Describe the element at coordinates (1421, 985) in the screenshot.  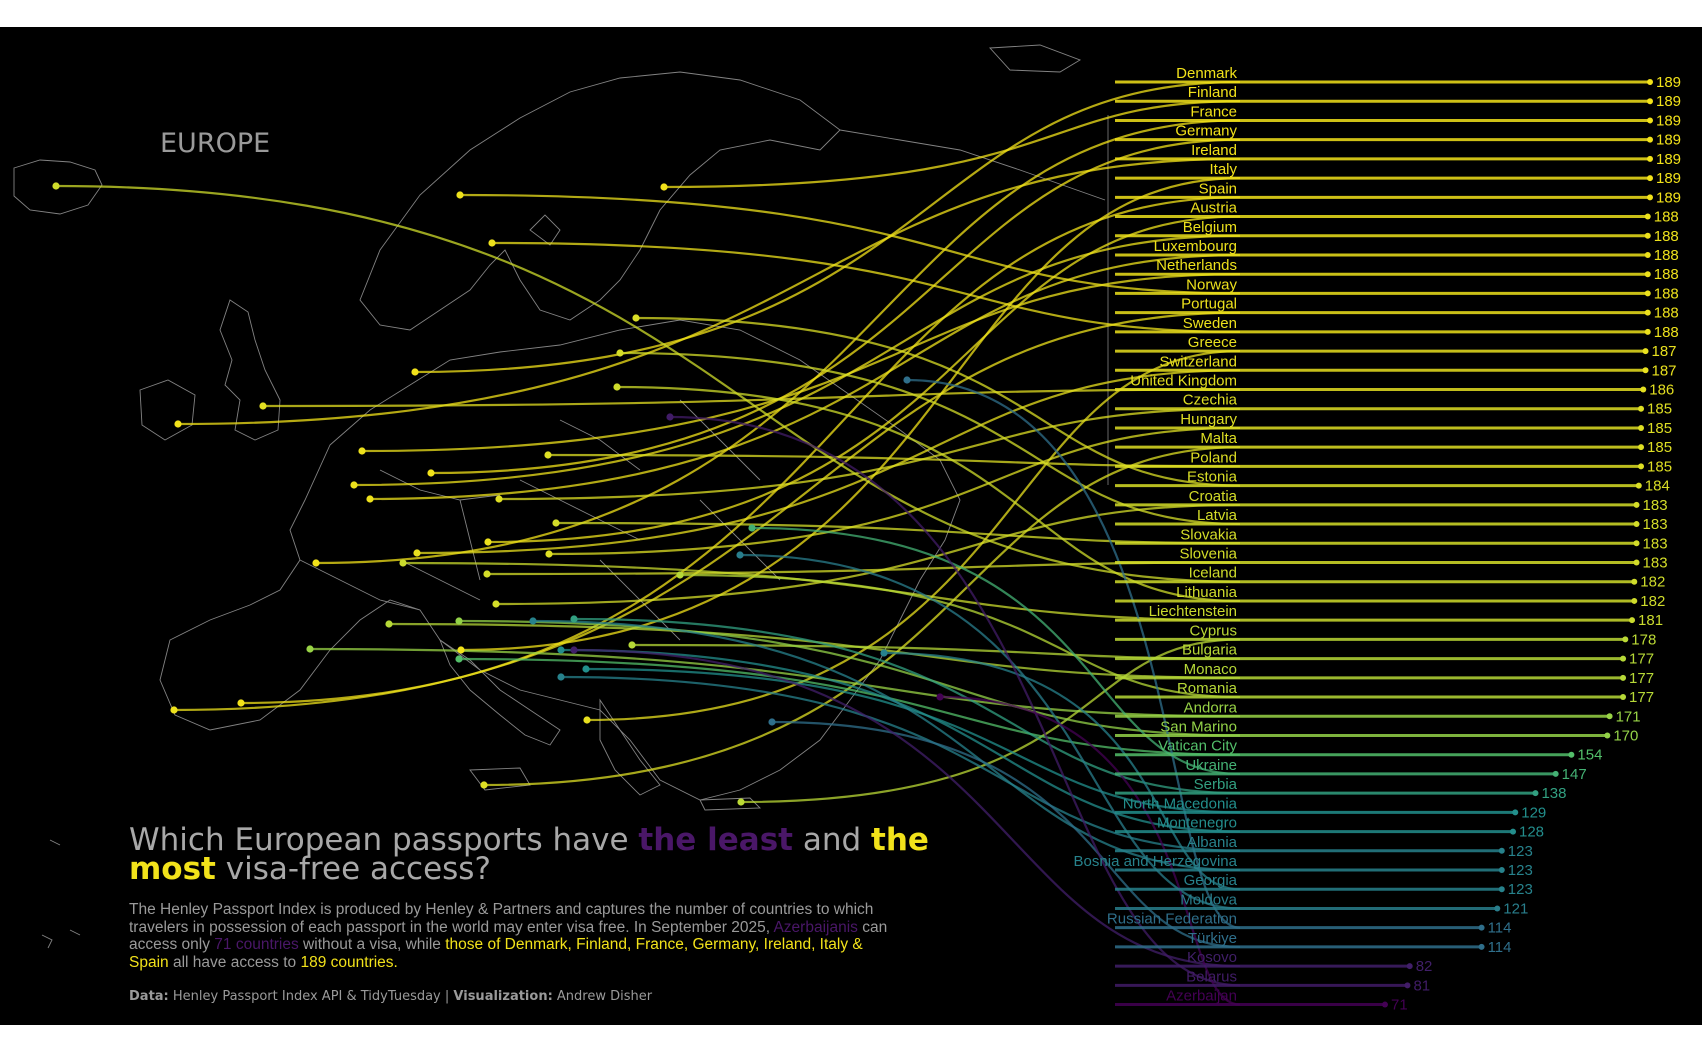
I see `value-belarus: 81` at that location.